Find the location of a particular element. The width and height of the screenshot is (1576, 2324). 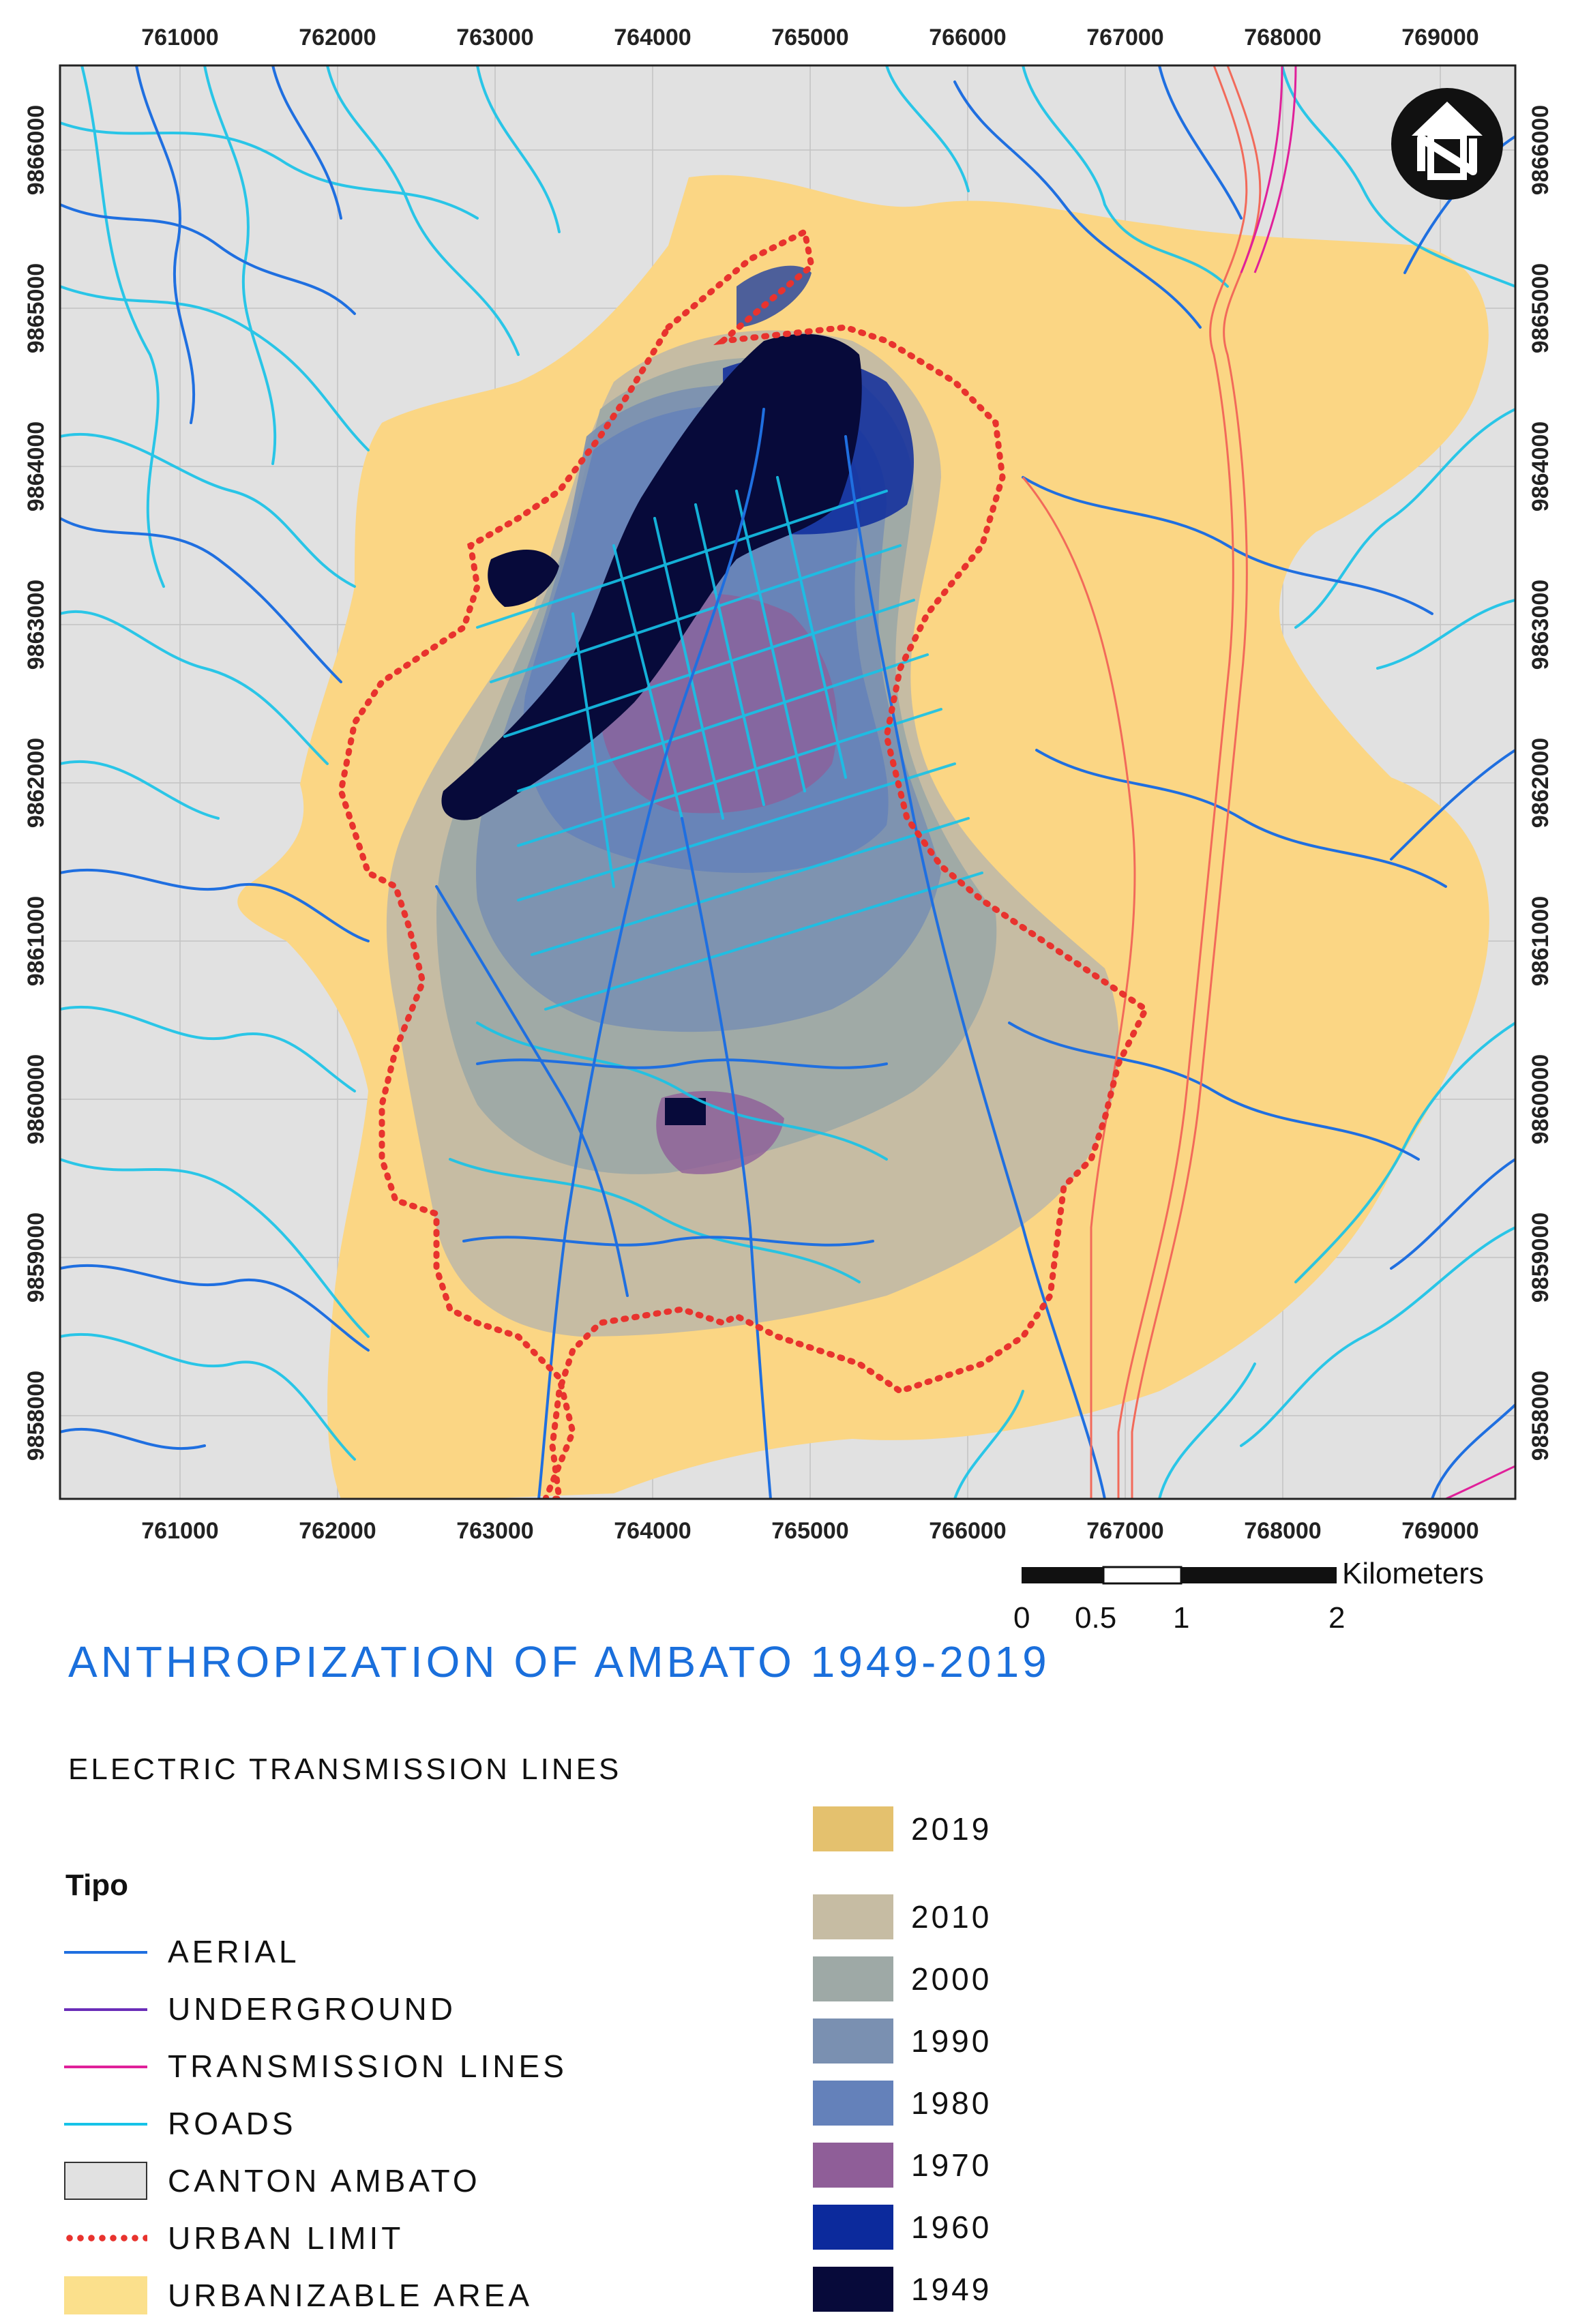

north-arrow-icon is located at coordinates (1447, 144).